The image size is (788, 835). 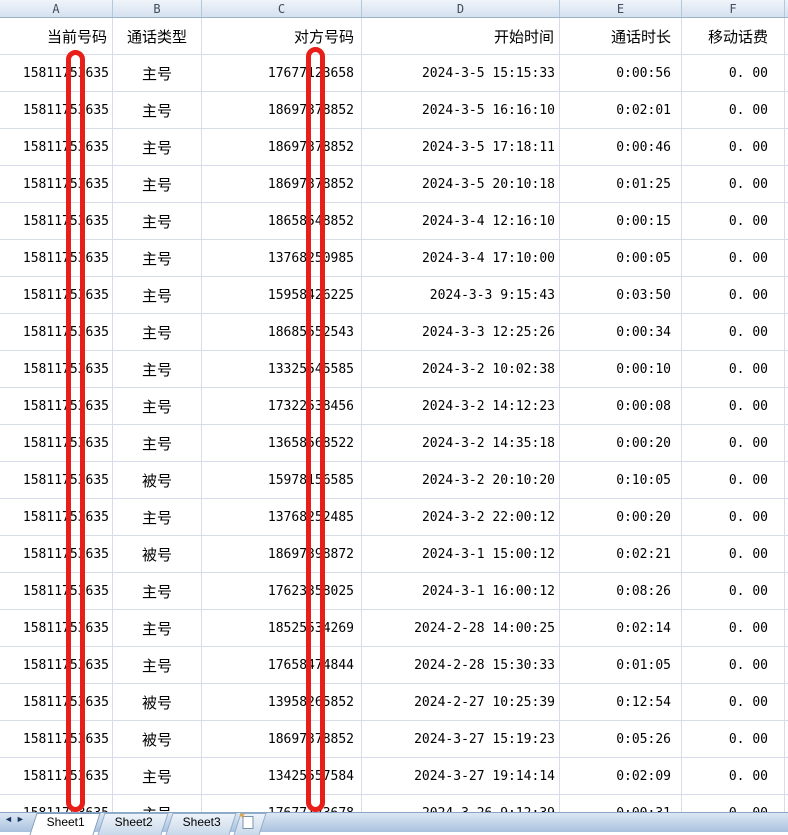 I want to click on cell-E18: 0:01:05, so click(x=621, y=665).